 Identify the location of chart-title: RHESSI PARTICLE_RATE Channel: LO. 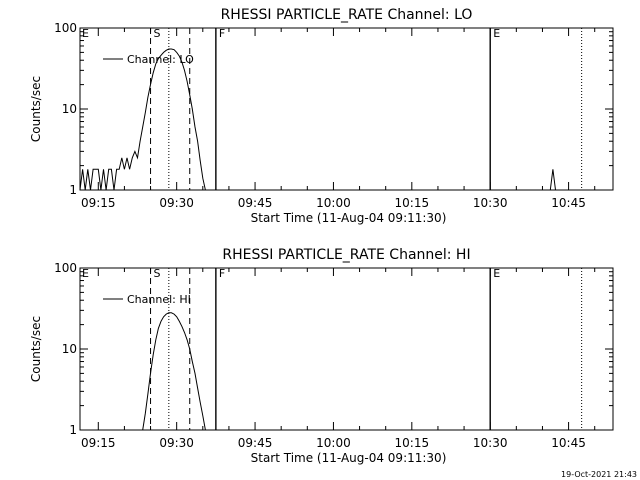
(347, 15).